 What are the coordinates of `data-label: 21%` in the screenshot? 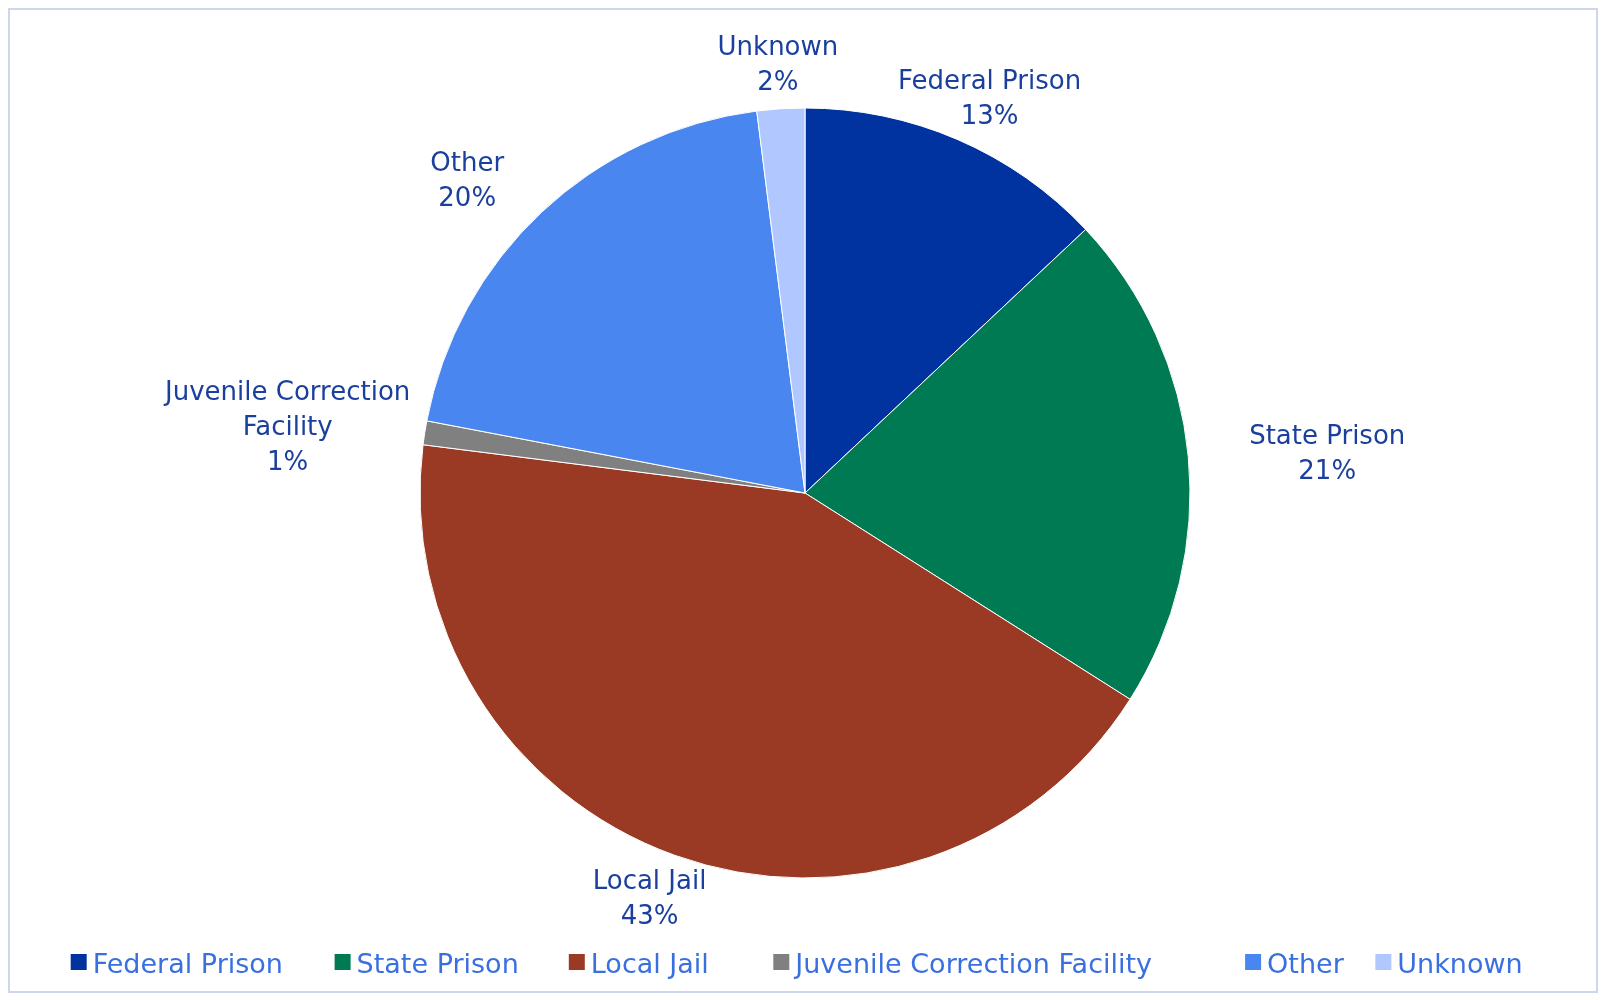 It's located at (1327, 469).